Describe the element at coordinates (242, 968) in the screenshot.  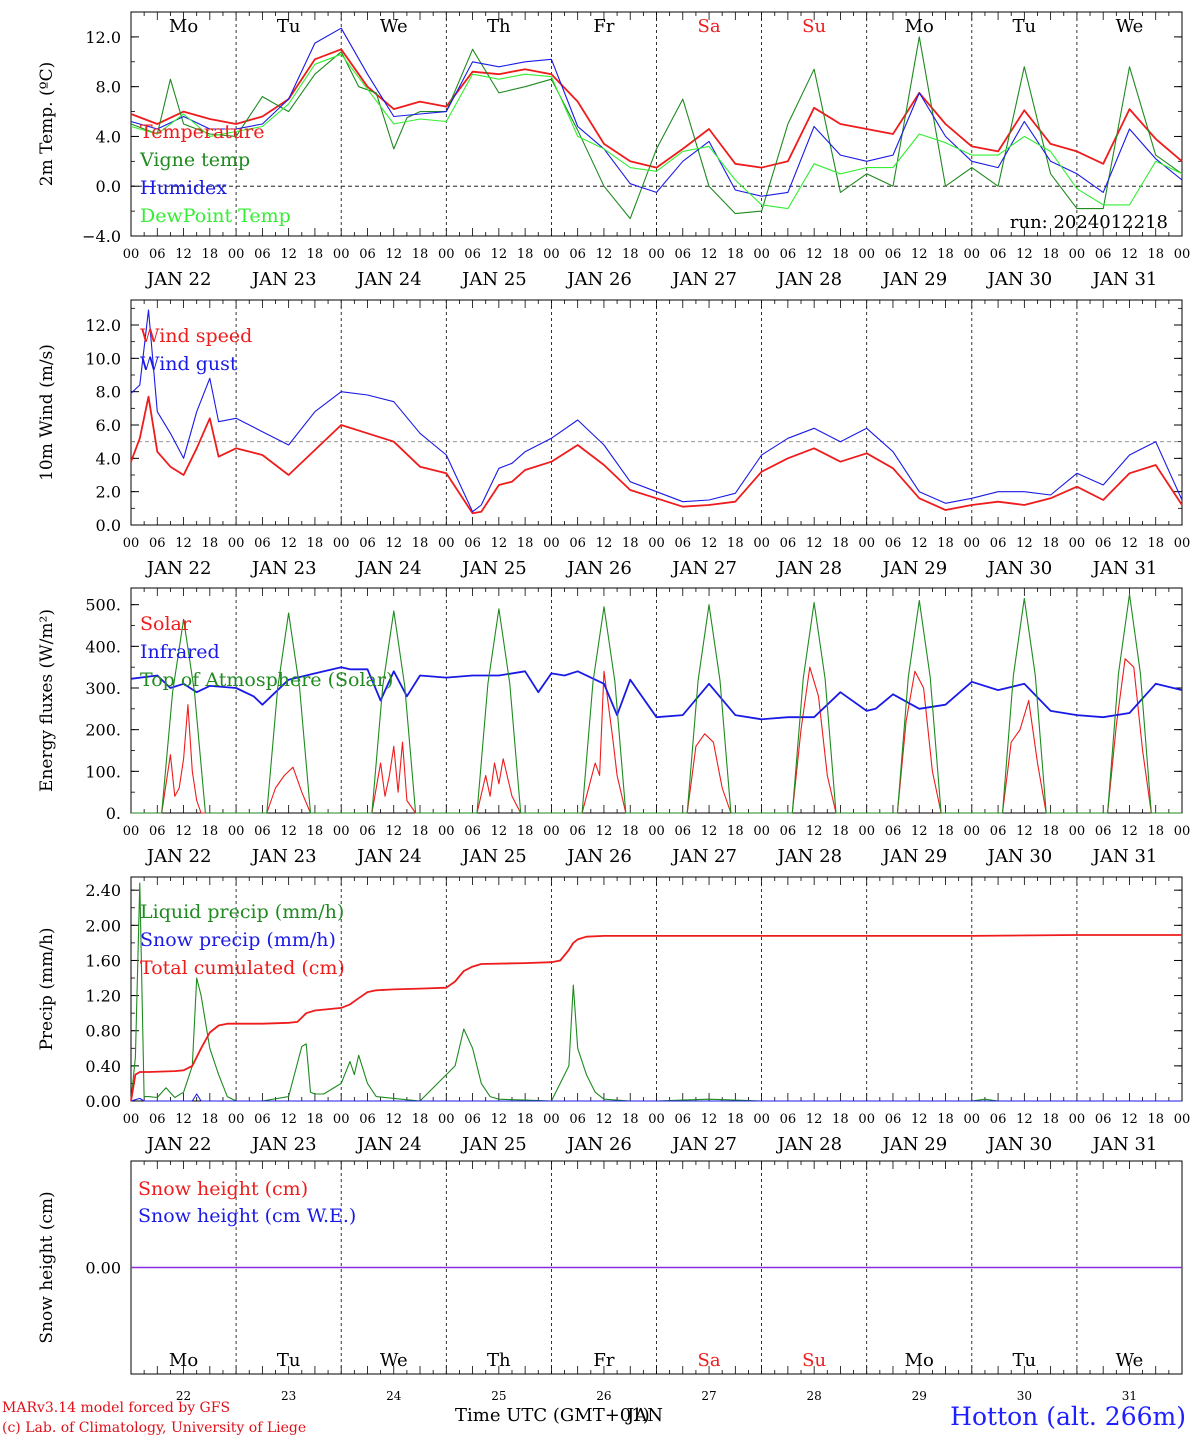
I see `legend-entry: Total cumulated (cm)` at that location.